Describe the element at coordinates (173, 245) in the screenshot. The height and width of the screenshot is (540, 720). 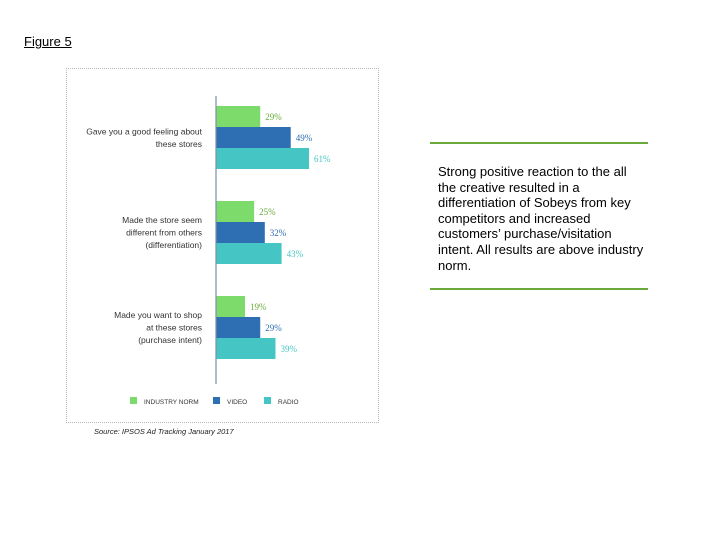
I see `category-label: (differentiation)` at that location.